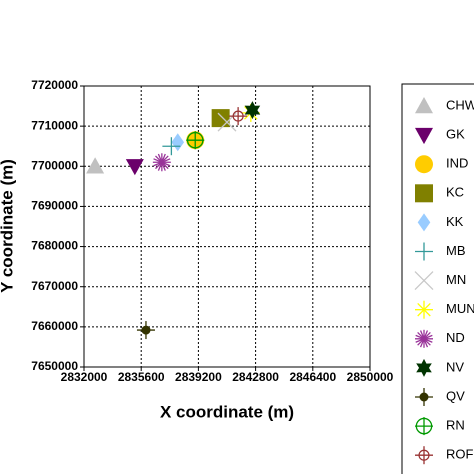 This screenshot has height=474, width=474. I want to click on legend-label: GK, so click(455, 134).